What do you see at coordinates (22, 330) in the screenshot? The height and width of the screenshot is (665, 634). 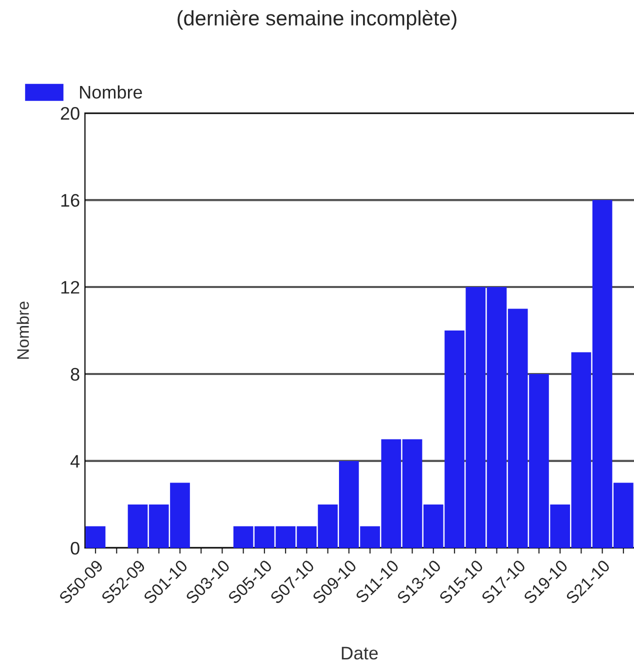 I see `y-axis-title: Nombre` at bounding box center [22, 330].